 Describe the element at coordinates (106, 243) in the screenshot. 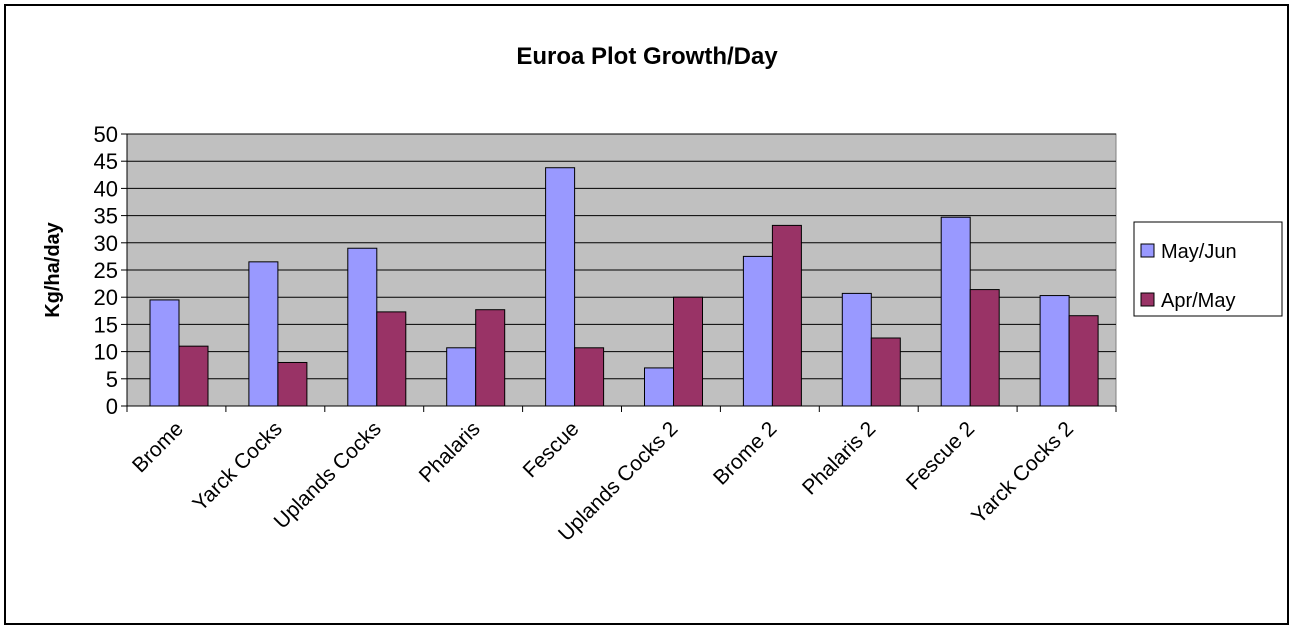

I see `y-tick-label: 30` at that location.